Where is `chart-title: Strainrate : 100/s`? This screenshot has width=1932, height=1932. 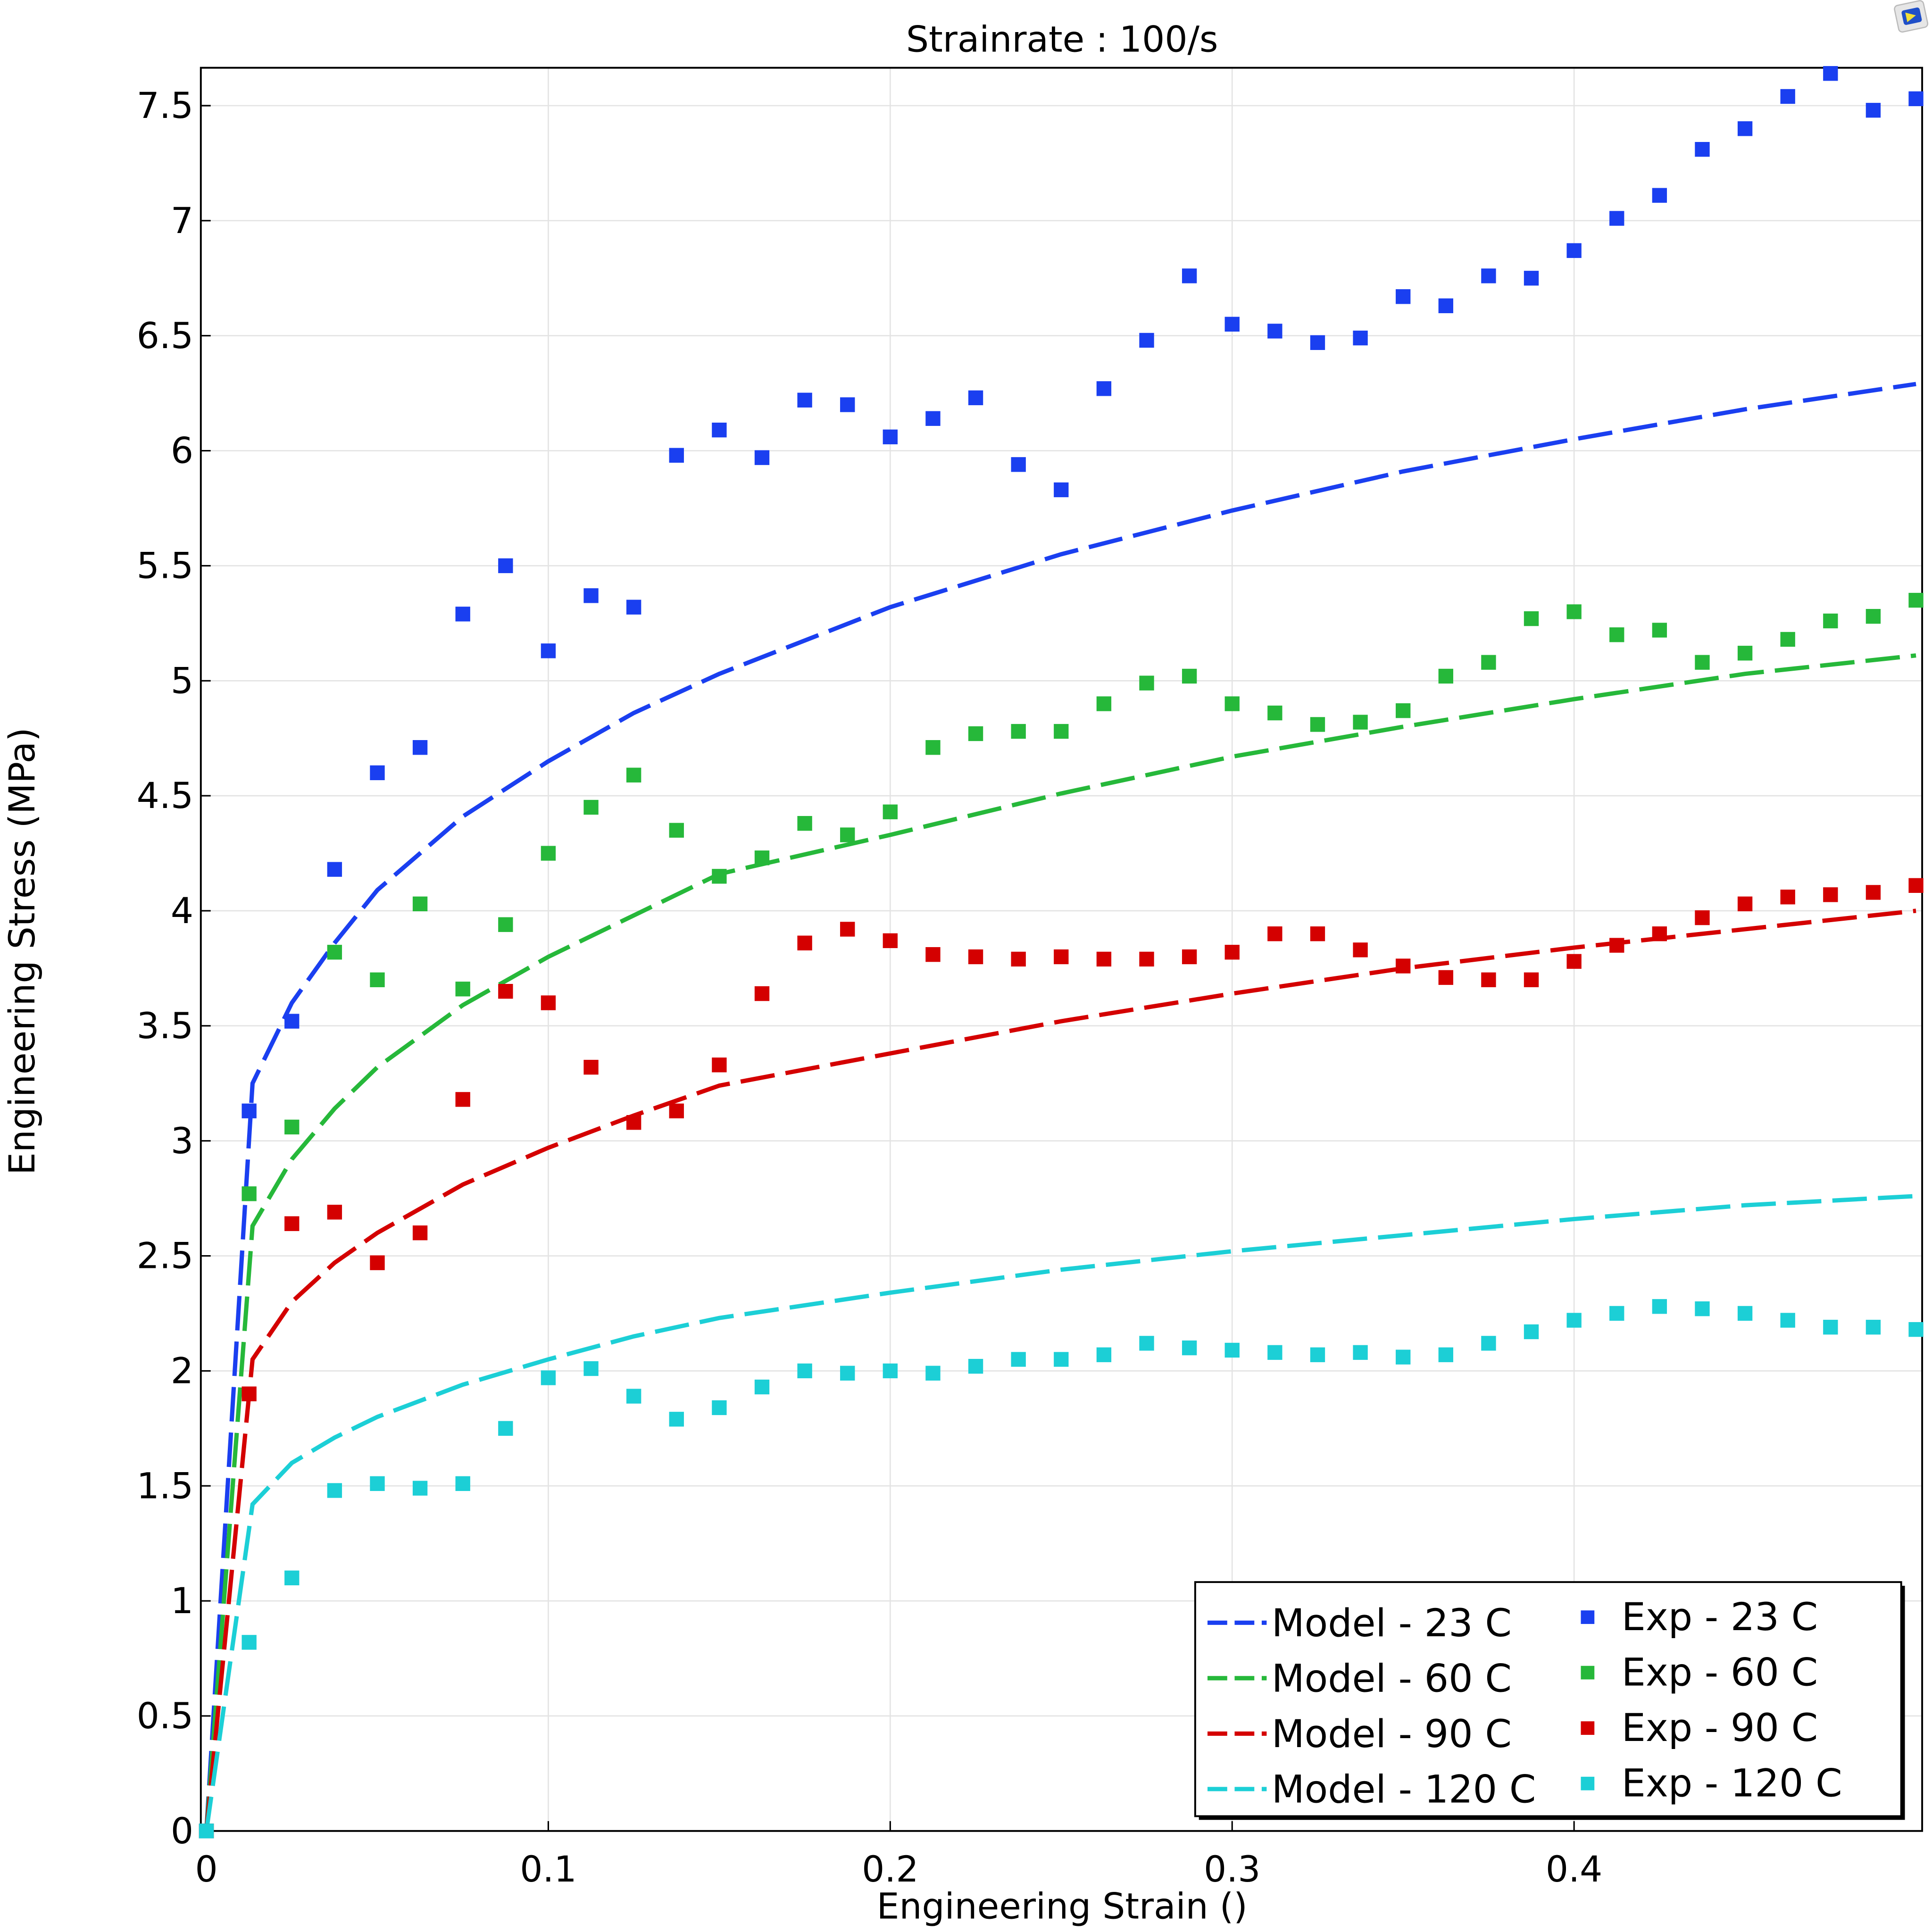 chart-title: Strainrate : 100/s is located at coordinates (1062, 39).